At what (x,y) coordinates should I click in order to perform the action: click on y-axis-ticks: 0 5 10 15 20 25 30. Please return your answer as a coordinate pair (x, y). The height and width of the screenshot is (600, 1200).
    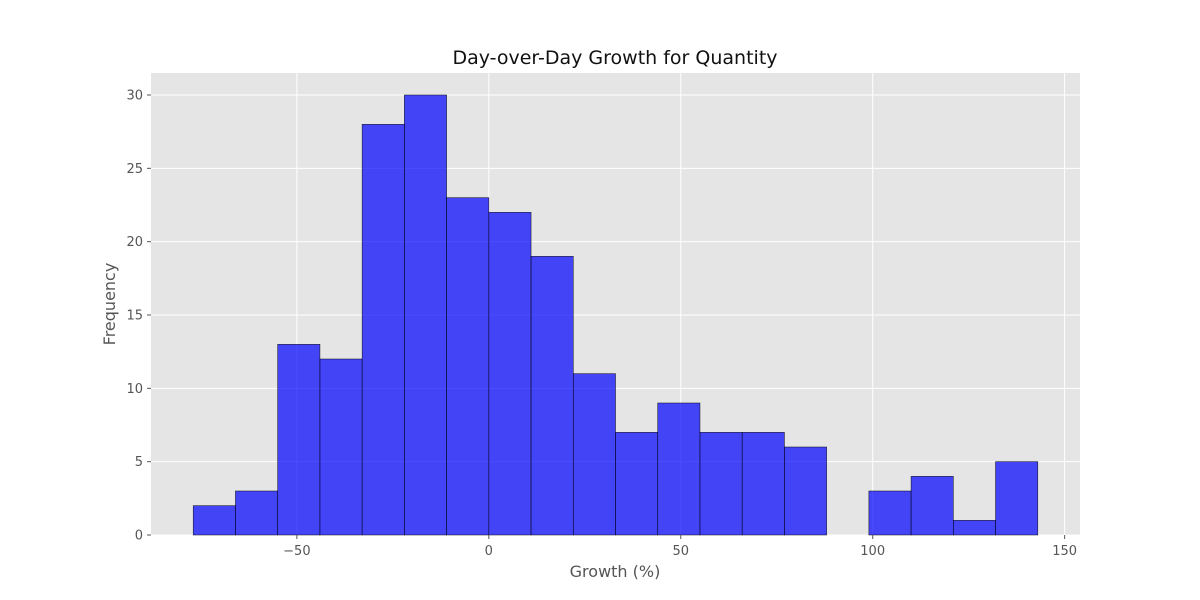
    Looking at the image, I should click on (138, 316).